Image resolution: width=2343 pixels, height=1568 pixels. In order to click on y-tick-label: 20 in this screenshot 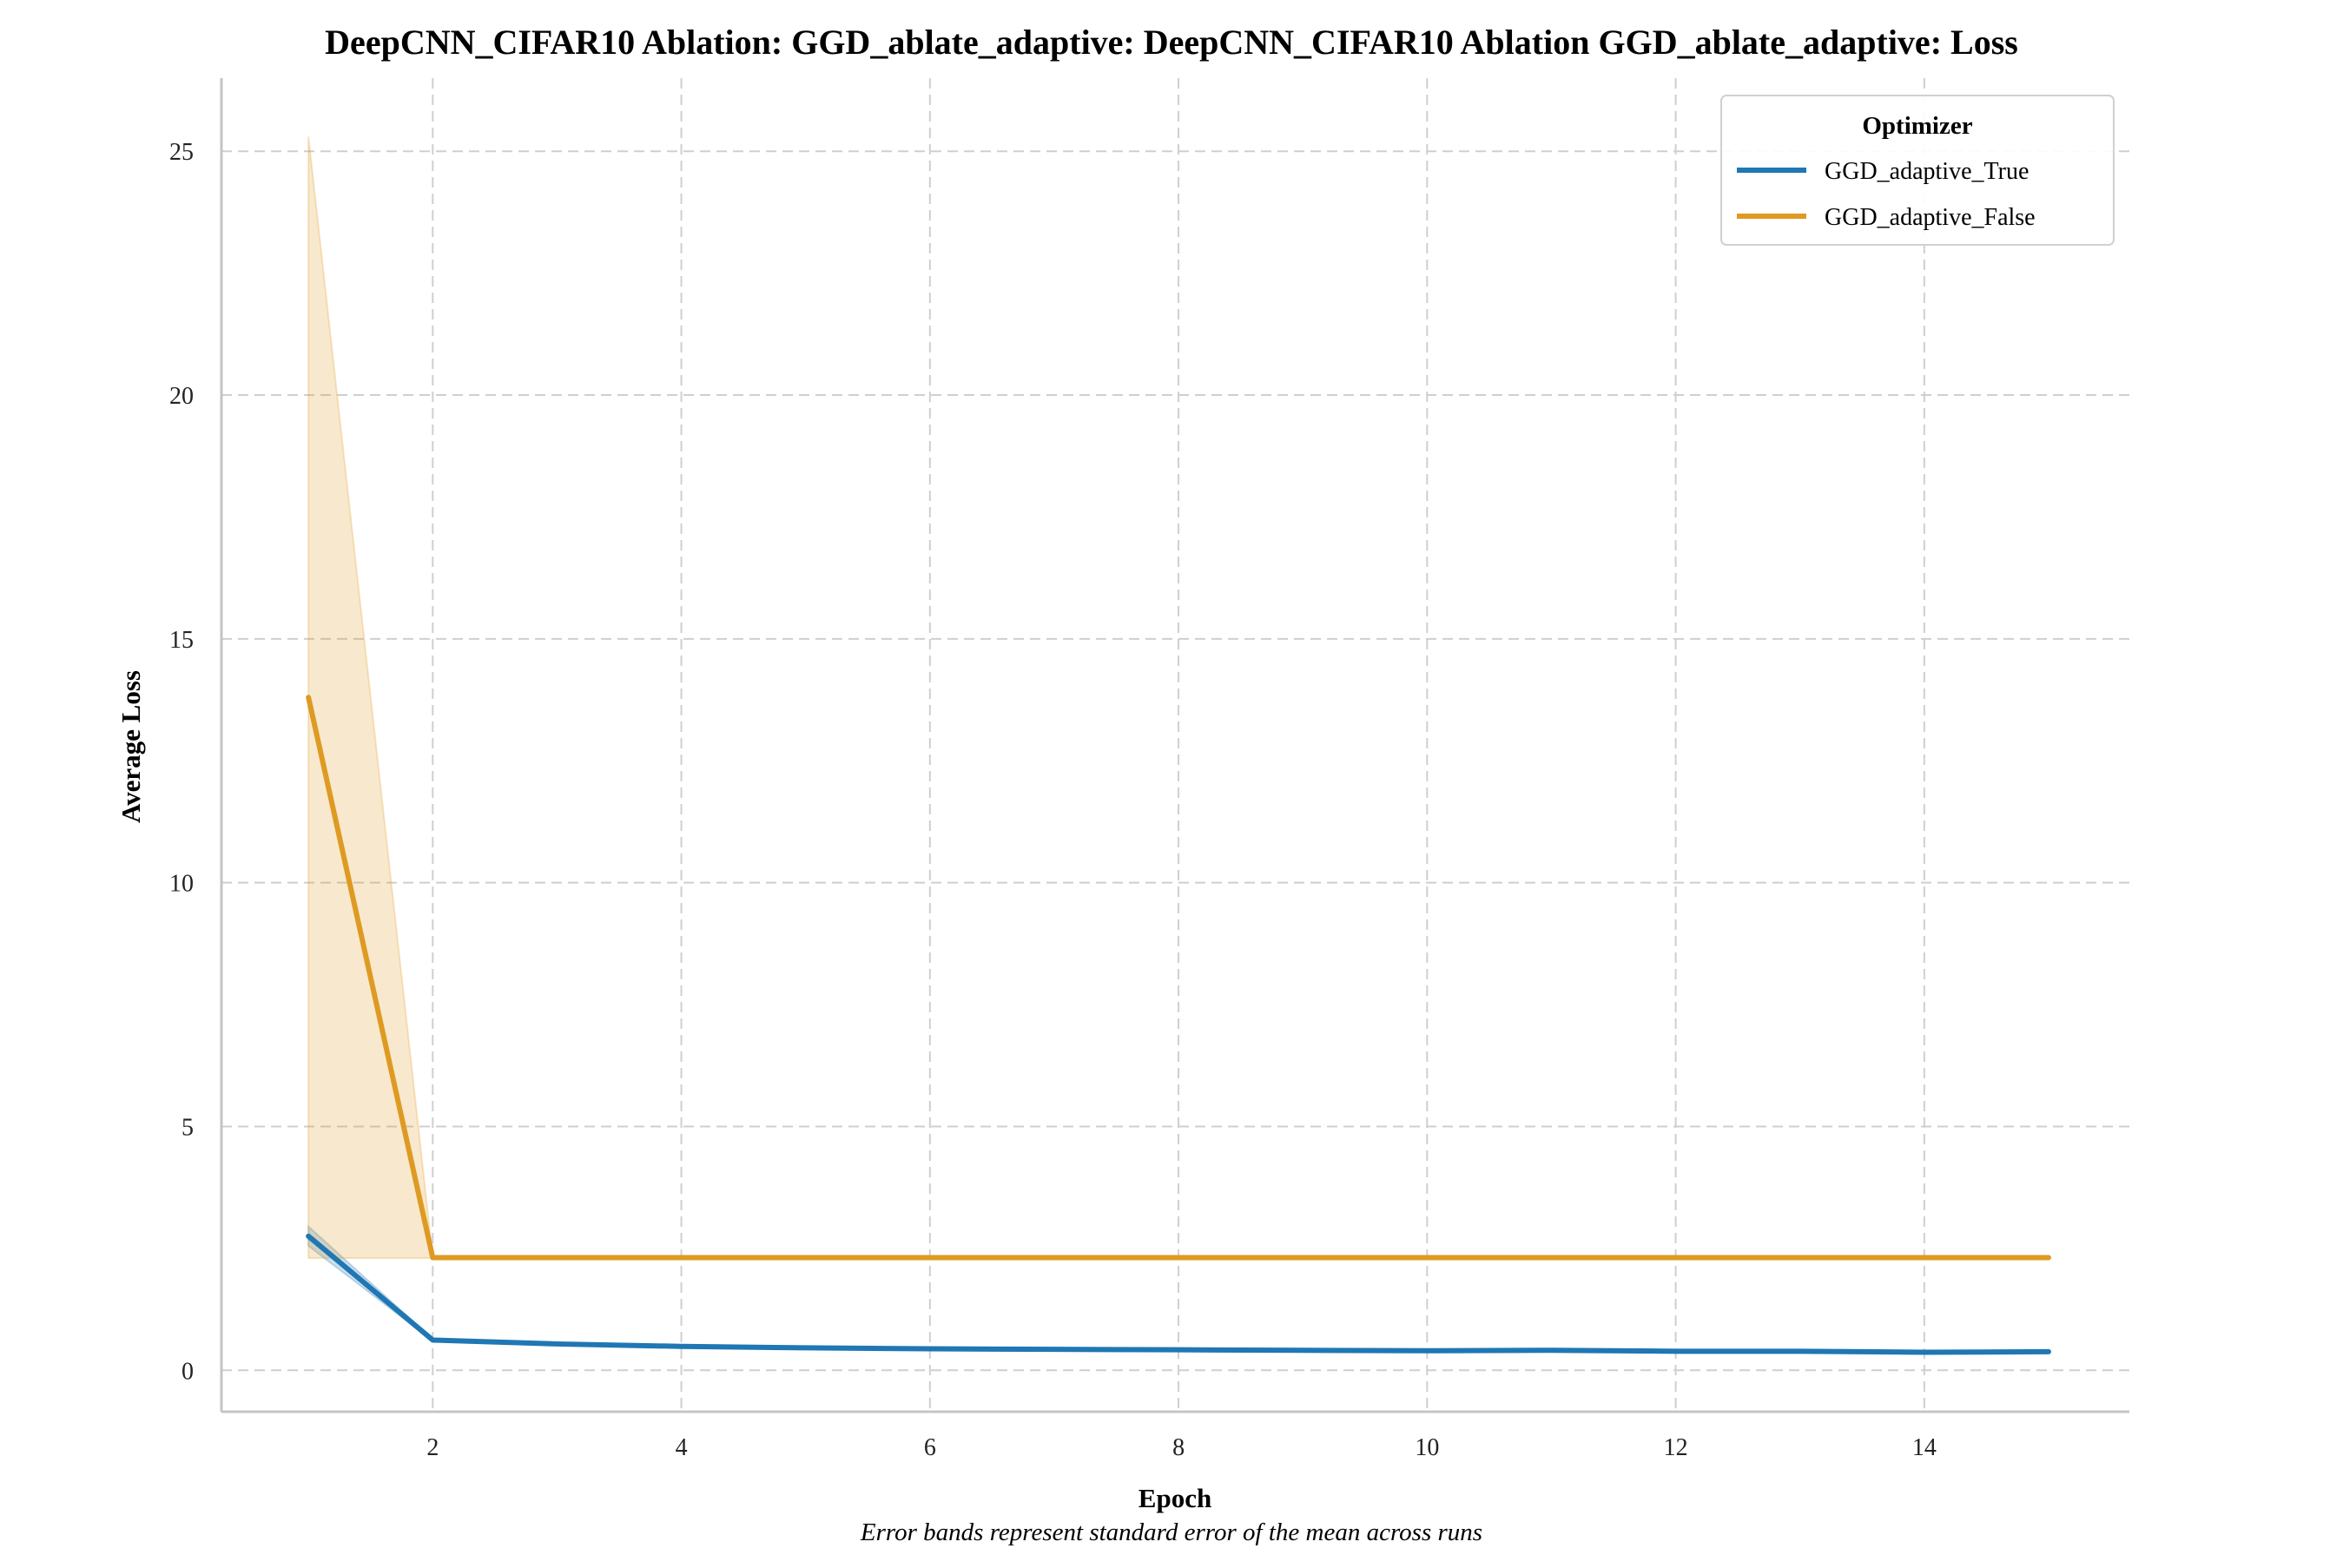, I will do `click(182, 396)`.